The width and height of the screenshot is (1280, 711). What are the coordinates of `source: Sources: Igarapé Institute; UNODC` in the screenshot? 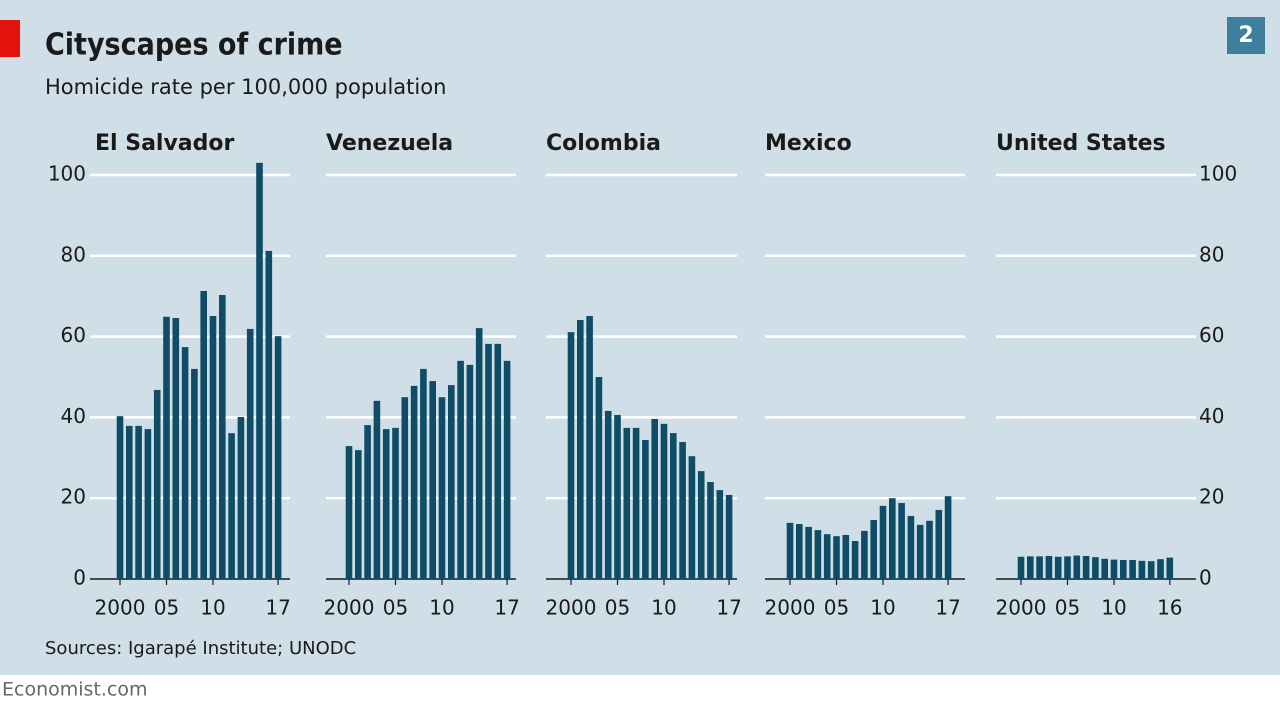 It's located at (200, 648).